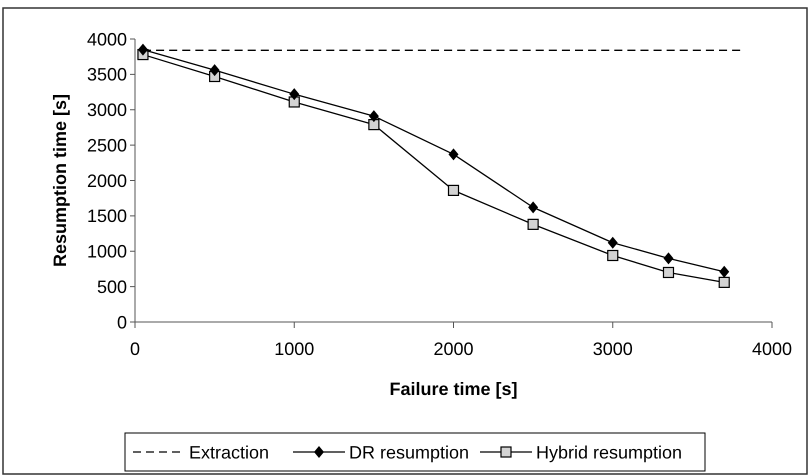 The image size is (810, 476). I want to click on legend-label: DR resumption, so click(409, 452).